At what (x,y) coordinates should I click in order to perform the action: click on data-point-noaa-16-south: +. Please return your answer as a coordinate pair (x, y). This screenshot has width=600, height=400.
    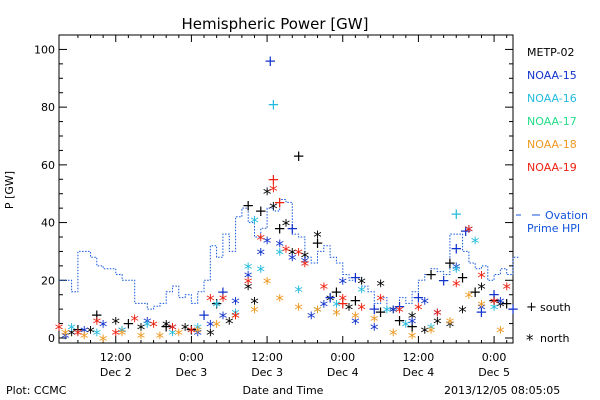
    Looking at the image, I should click on (273, 104).